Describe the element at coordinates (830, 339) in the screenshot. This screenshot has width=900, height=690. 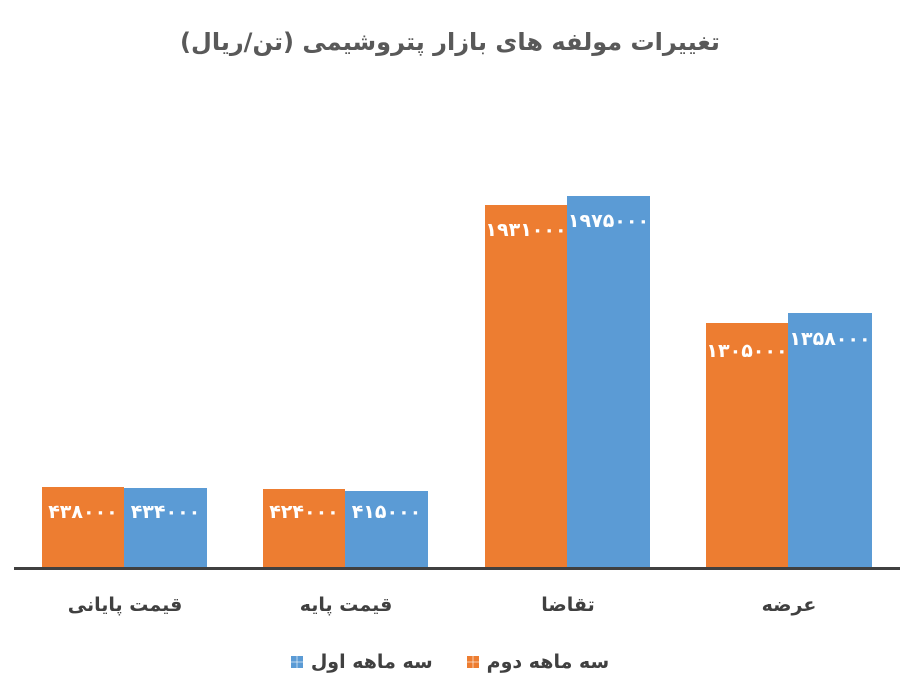
I see `data-label: ۱۳۵۸۰۰۰` at that location.